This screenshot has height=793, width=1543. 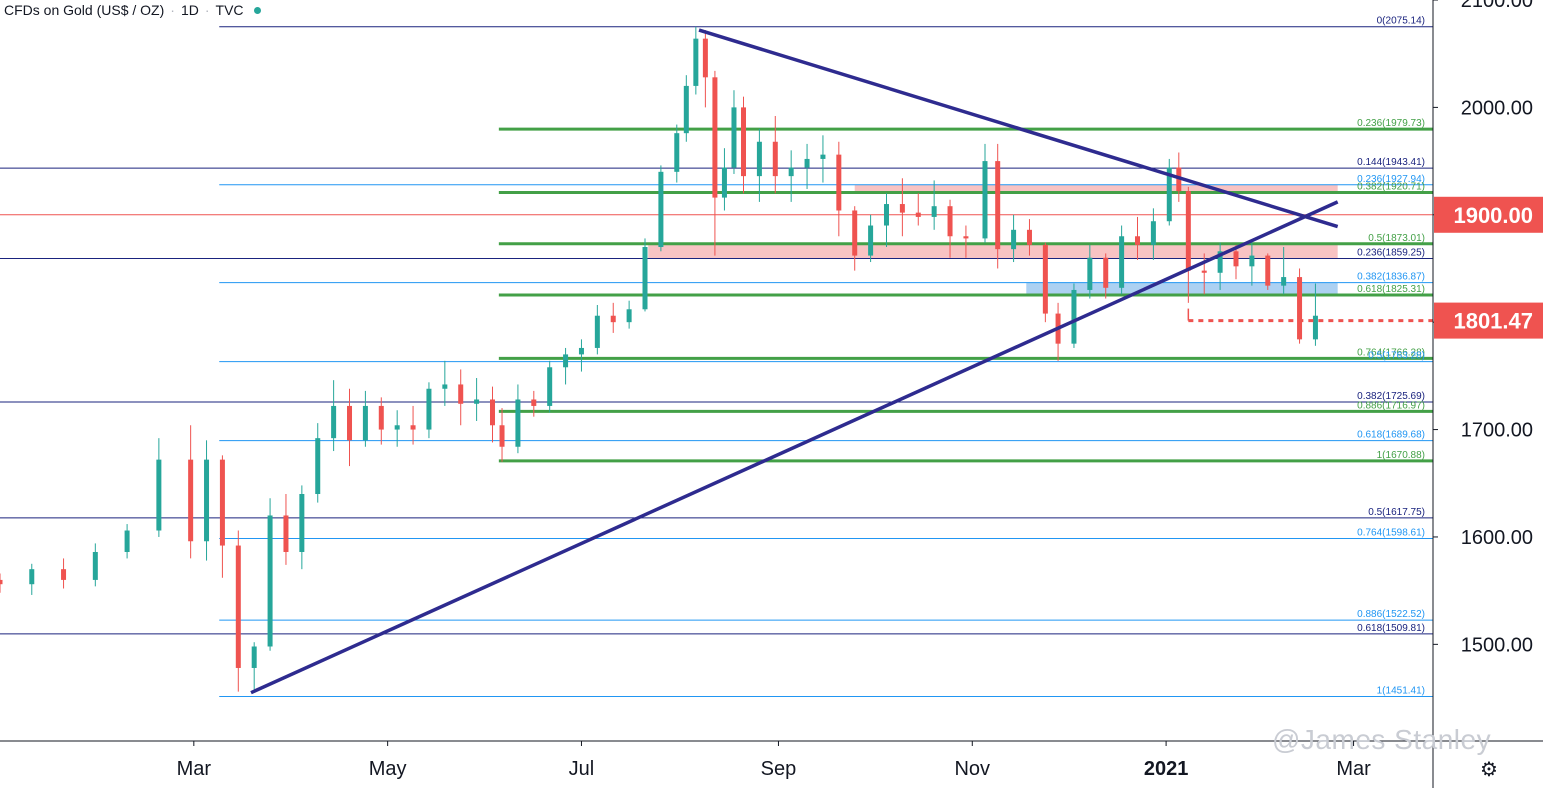 What do you see at coordinates (1396, 356) in the screenshot?
I see `fib-level-label: 0.5(1763.28)` at bounding box center [1396, 356].